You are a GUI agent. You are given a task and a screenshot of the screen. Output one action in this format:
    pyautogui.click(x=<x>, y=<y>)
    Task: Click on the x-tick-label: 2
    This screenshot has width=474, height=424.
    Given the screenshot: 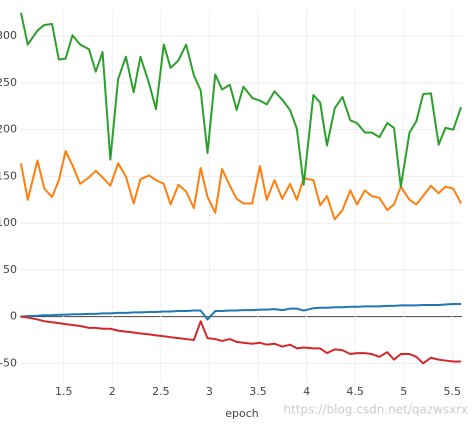 What is the action you would take?
    pyautogui.click(x=112, y=391)
    